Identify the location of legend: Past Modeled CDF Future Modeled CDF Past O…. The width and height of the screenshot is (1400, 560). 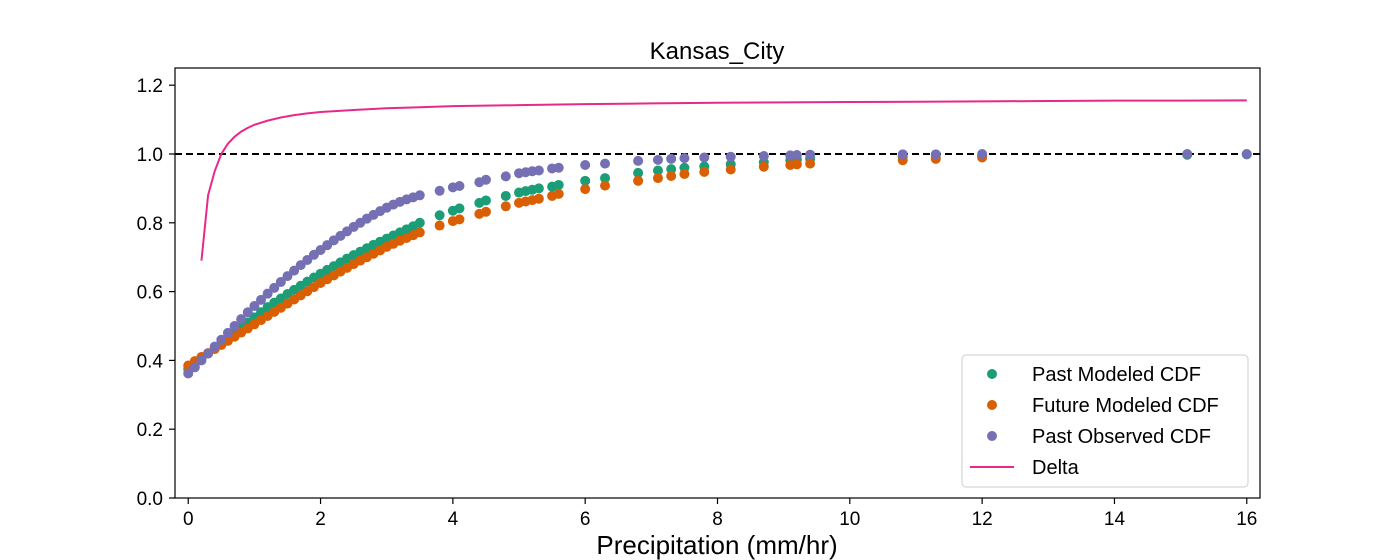
(1105, 421).